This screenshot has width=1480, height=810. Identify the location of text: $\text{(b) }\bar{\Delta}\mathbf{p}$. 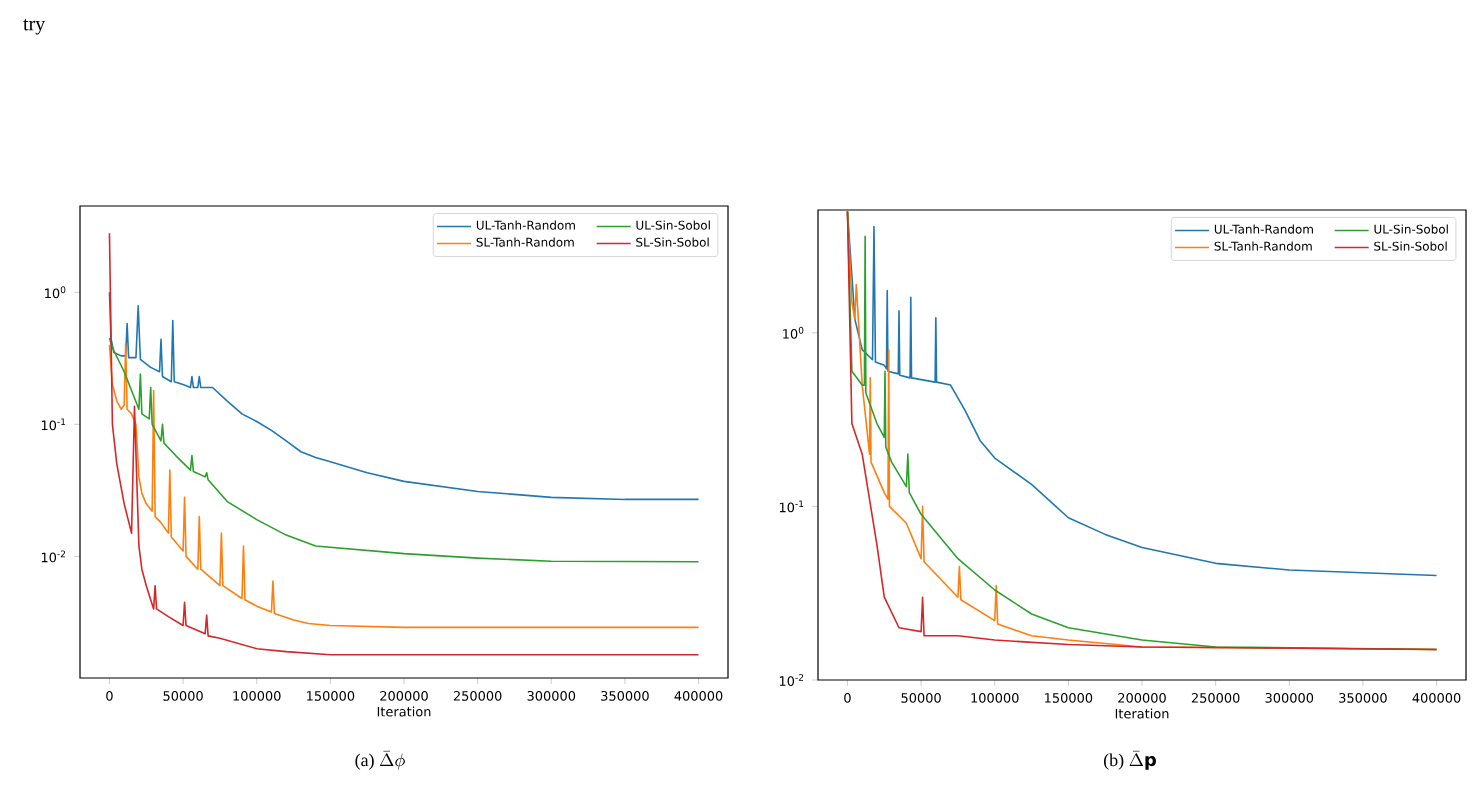
(1130, 760).